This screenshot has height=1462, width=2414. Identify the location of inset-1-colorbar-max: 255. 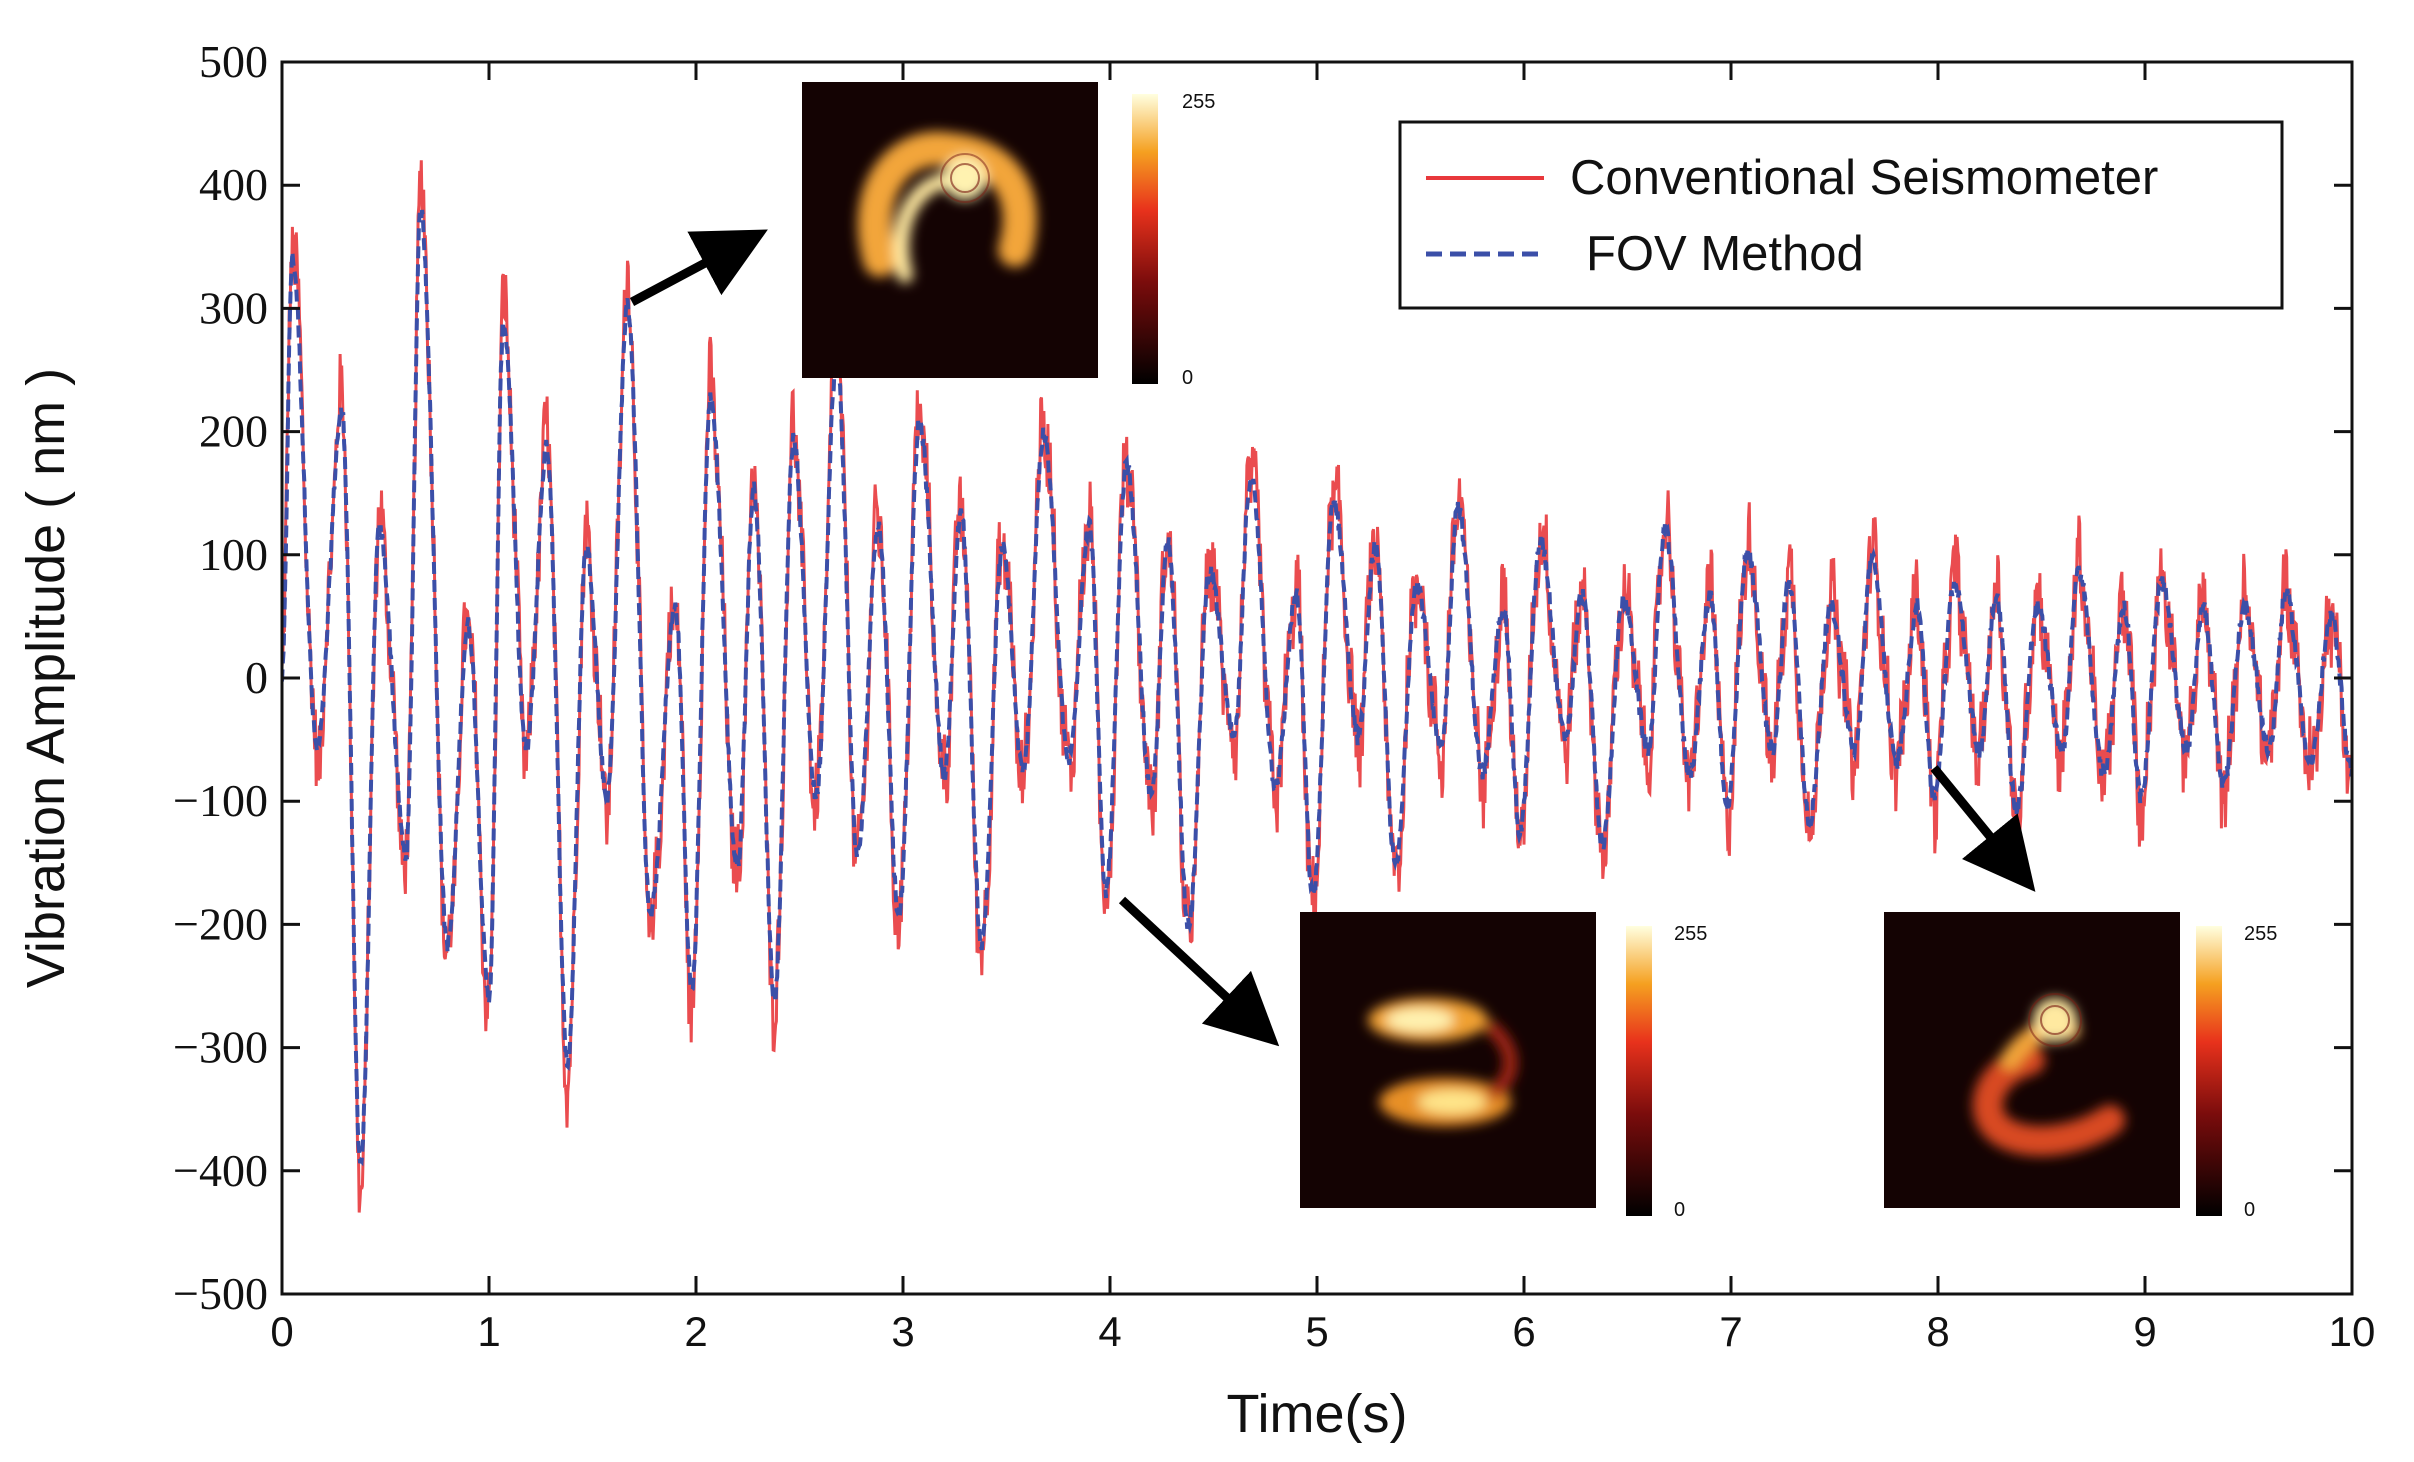
(1198, 102).